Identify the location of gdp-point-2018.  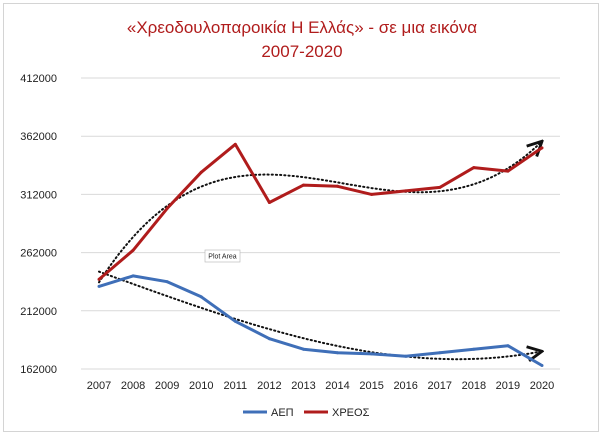
(474, 349).